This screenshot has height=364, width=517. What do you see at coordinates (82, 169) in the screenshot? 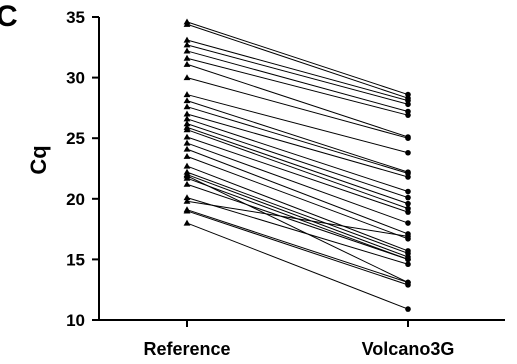
I see `y-axis-ticks: 10 15 20 25 30 35` at bounding box center [82, 169].